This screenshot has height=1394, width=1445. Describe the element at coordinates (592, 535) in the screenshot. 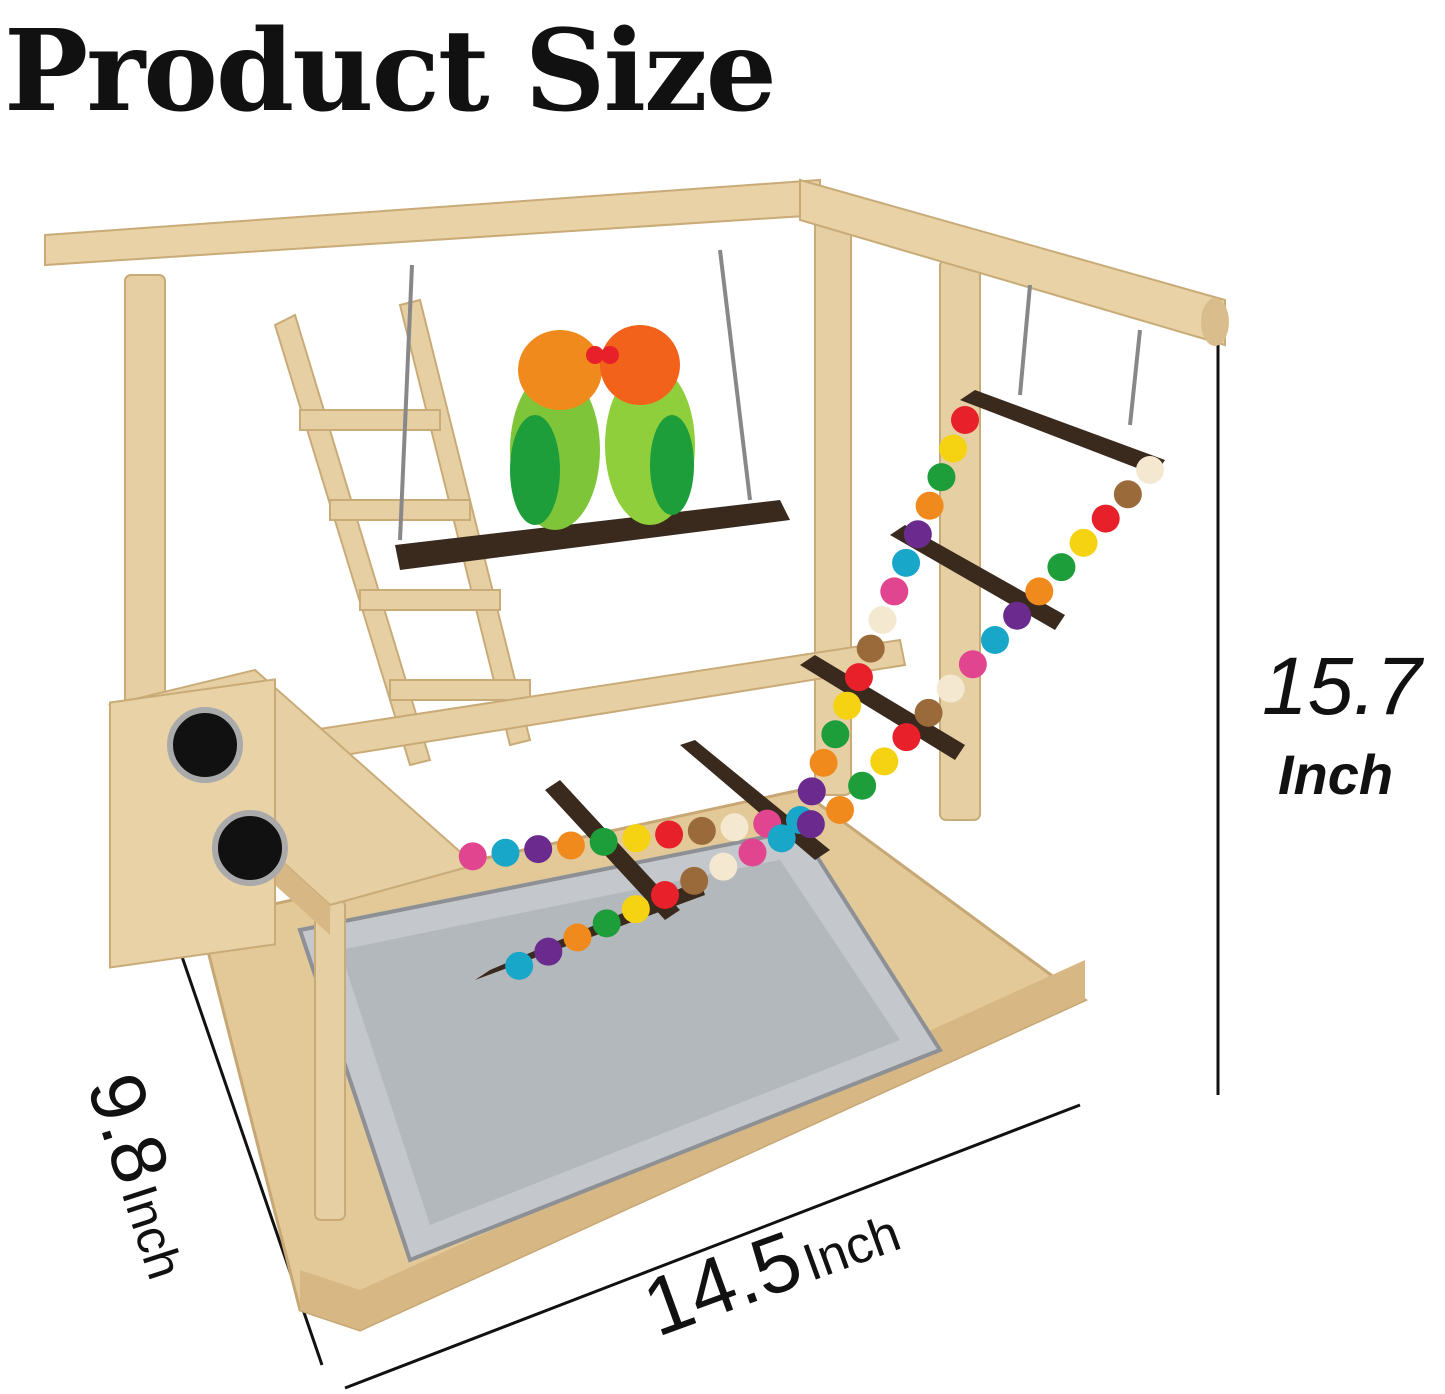

I see `swing-perch` at that location.